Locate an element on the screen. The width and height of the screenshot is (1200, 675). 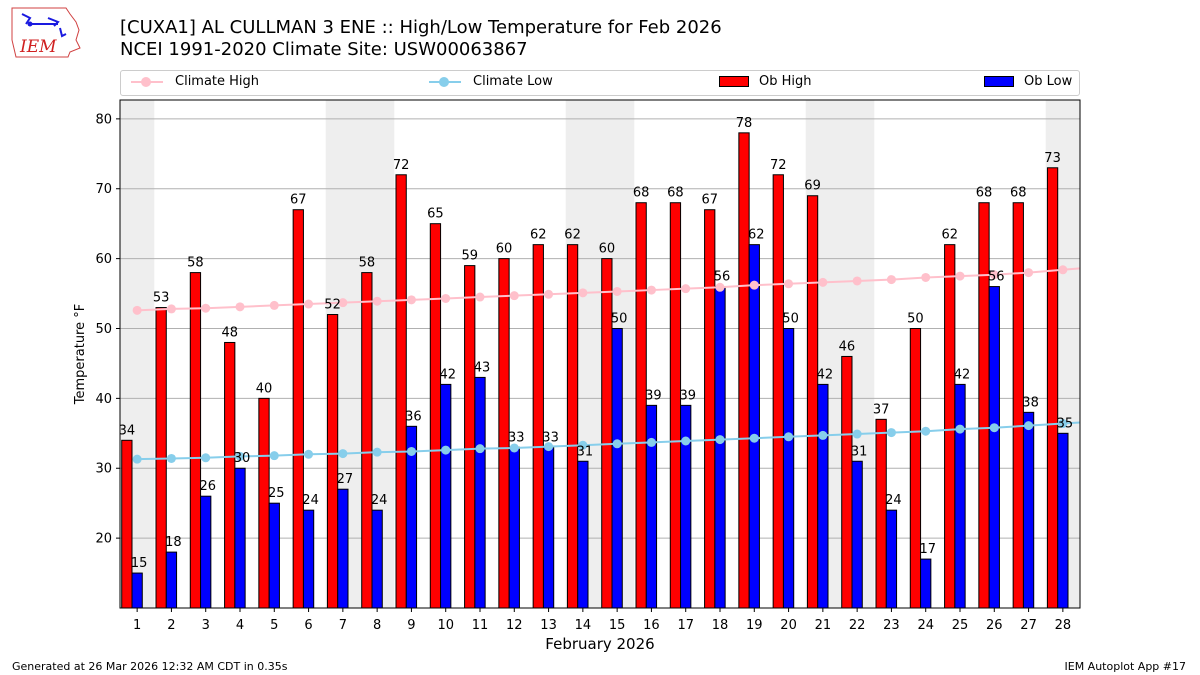
x-tick-label: 13 is located at coordinates (548, 625).